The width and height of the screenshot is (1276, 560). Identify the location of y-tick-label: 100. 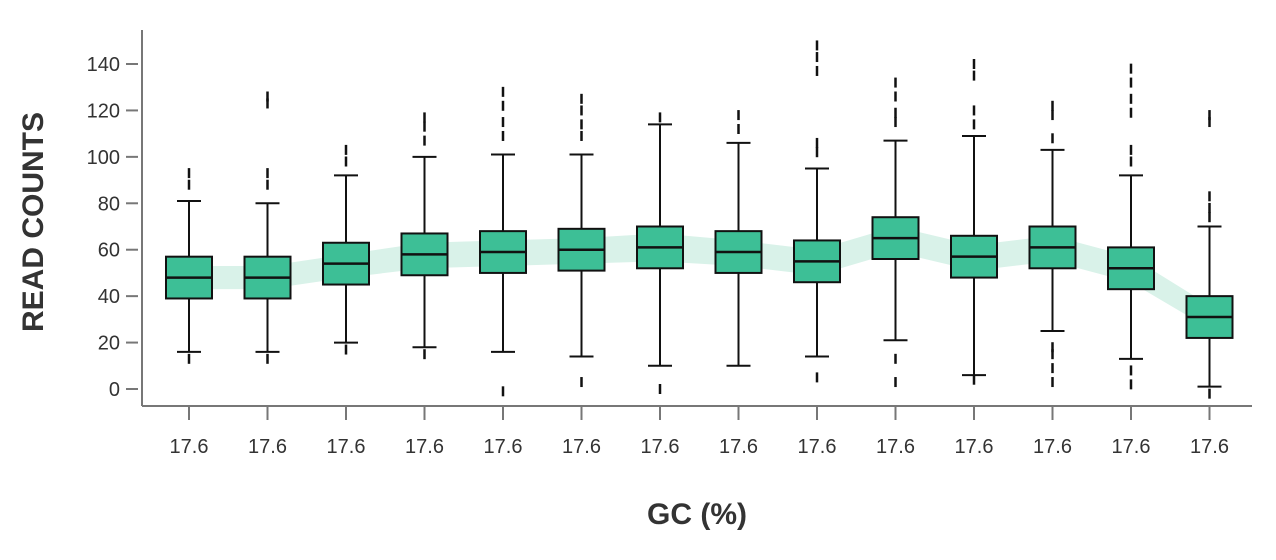
(103, 158).